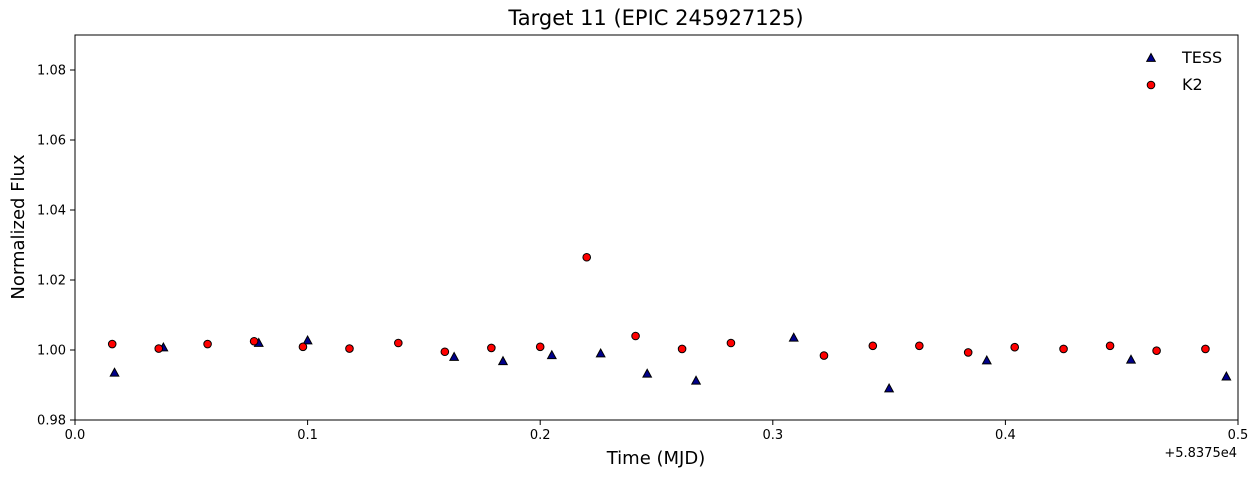 The height and width of the screenshot is (481, 1258). What do you see at coordinates (1238, 435) in the screenshot?
I see `x-tick-label: 0.5` at bounding box center [1238, 435].